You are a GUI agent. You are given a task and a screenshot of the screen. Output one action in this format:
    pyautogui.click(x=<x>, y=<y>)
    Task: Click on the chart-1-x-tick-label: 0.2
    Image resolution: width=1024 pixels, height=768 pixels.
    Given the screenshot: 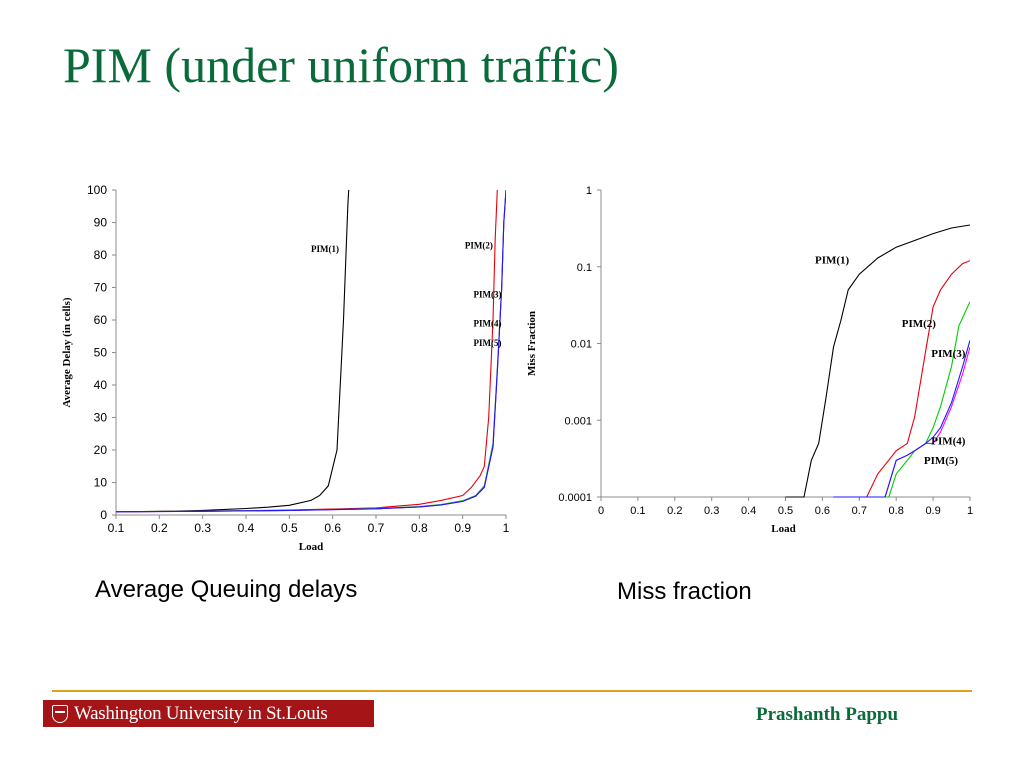 What is the action you would take?
    pyautogui.click(x=674, y=511)
    